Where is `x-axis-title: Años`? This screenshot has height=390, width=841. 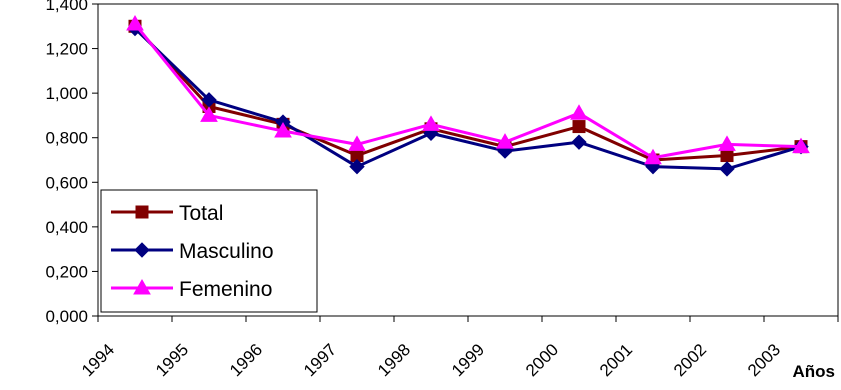 x-axis-title: Años is located at coordinates (814, 371).